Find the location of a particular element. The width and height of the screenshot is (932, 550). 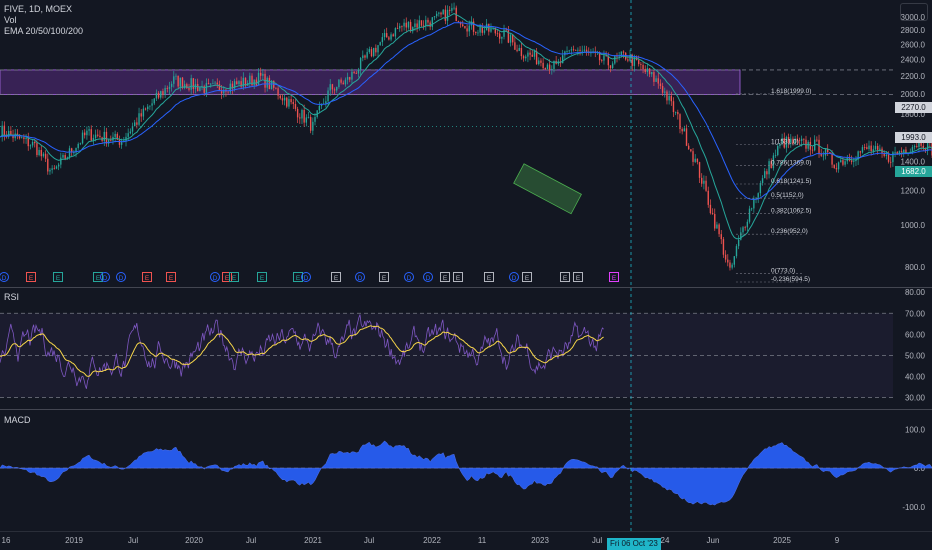

corner-button is located at coordinates (914, 12).